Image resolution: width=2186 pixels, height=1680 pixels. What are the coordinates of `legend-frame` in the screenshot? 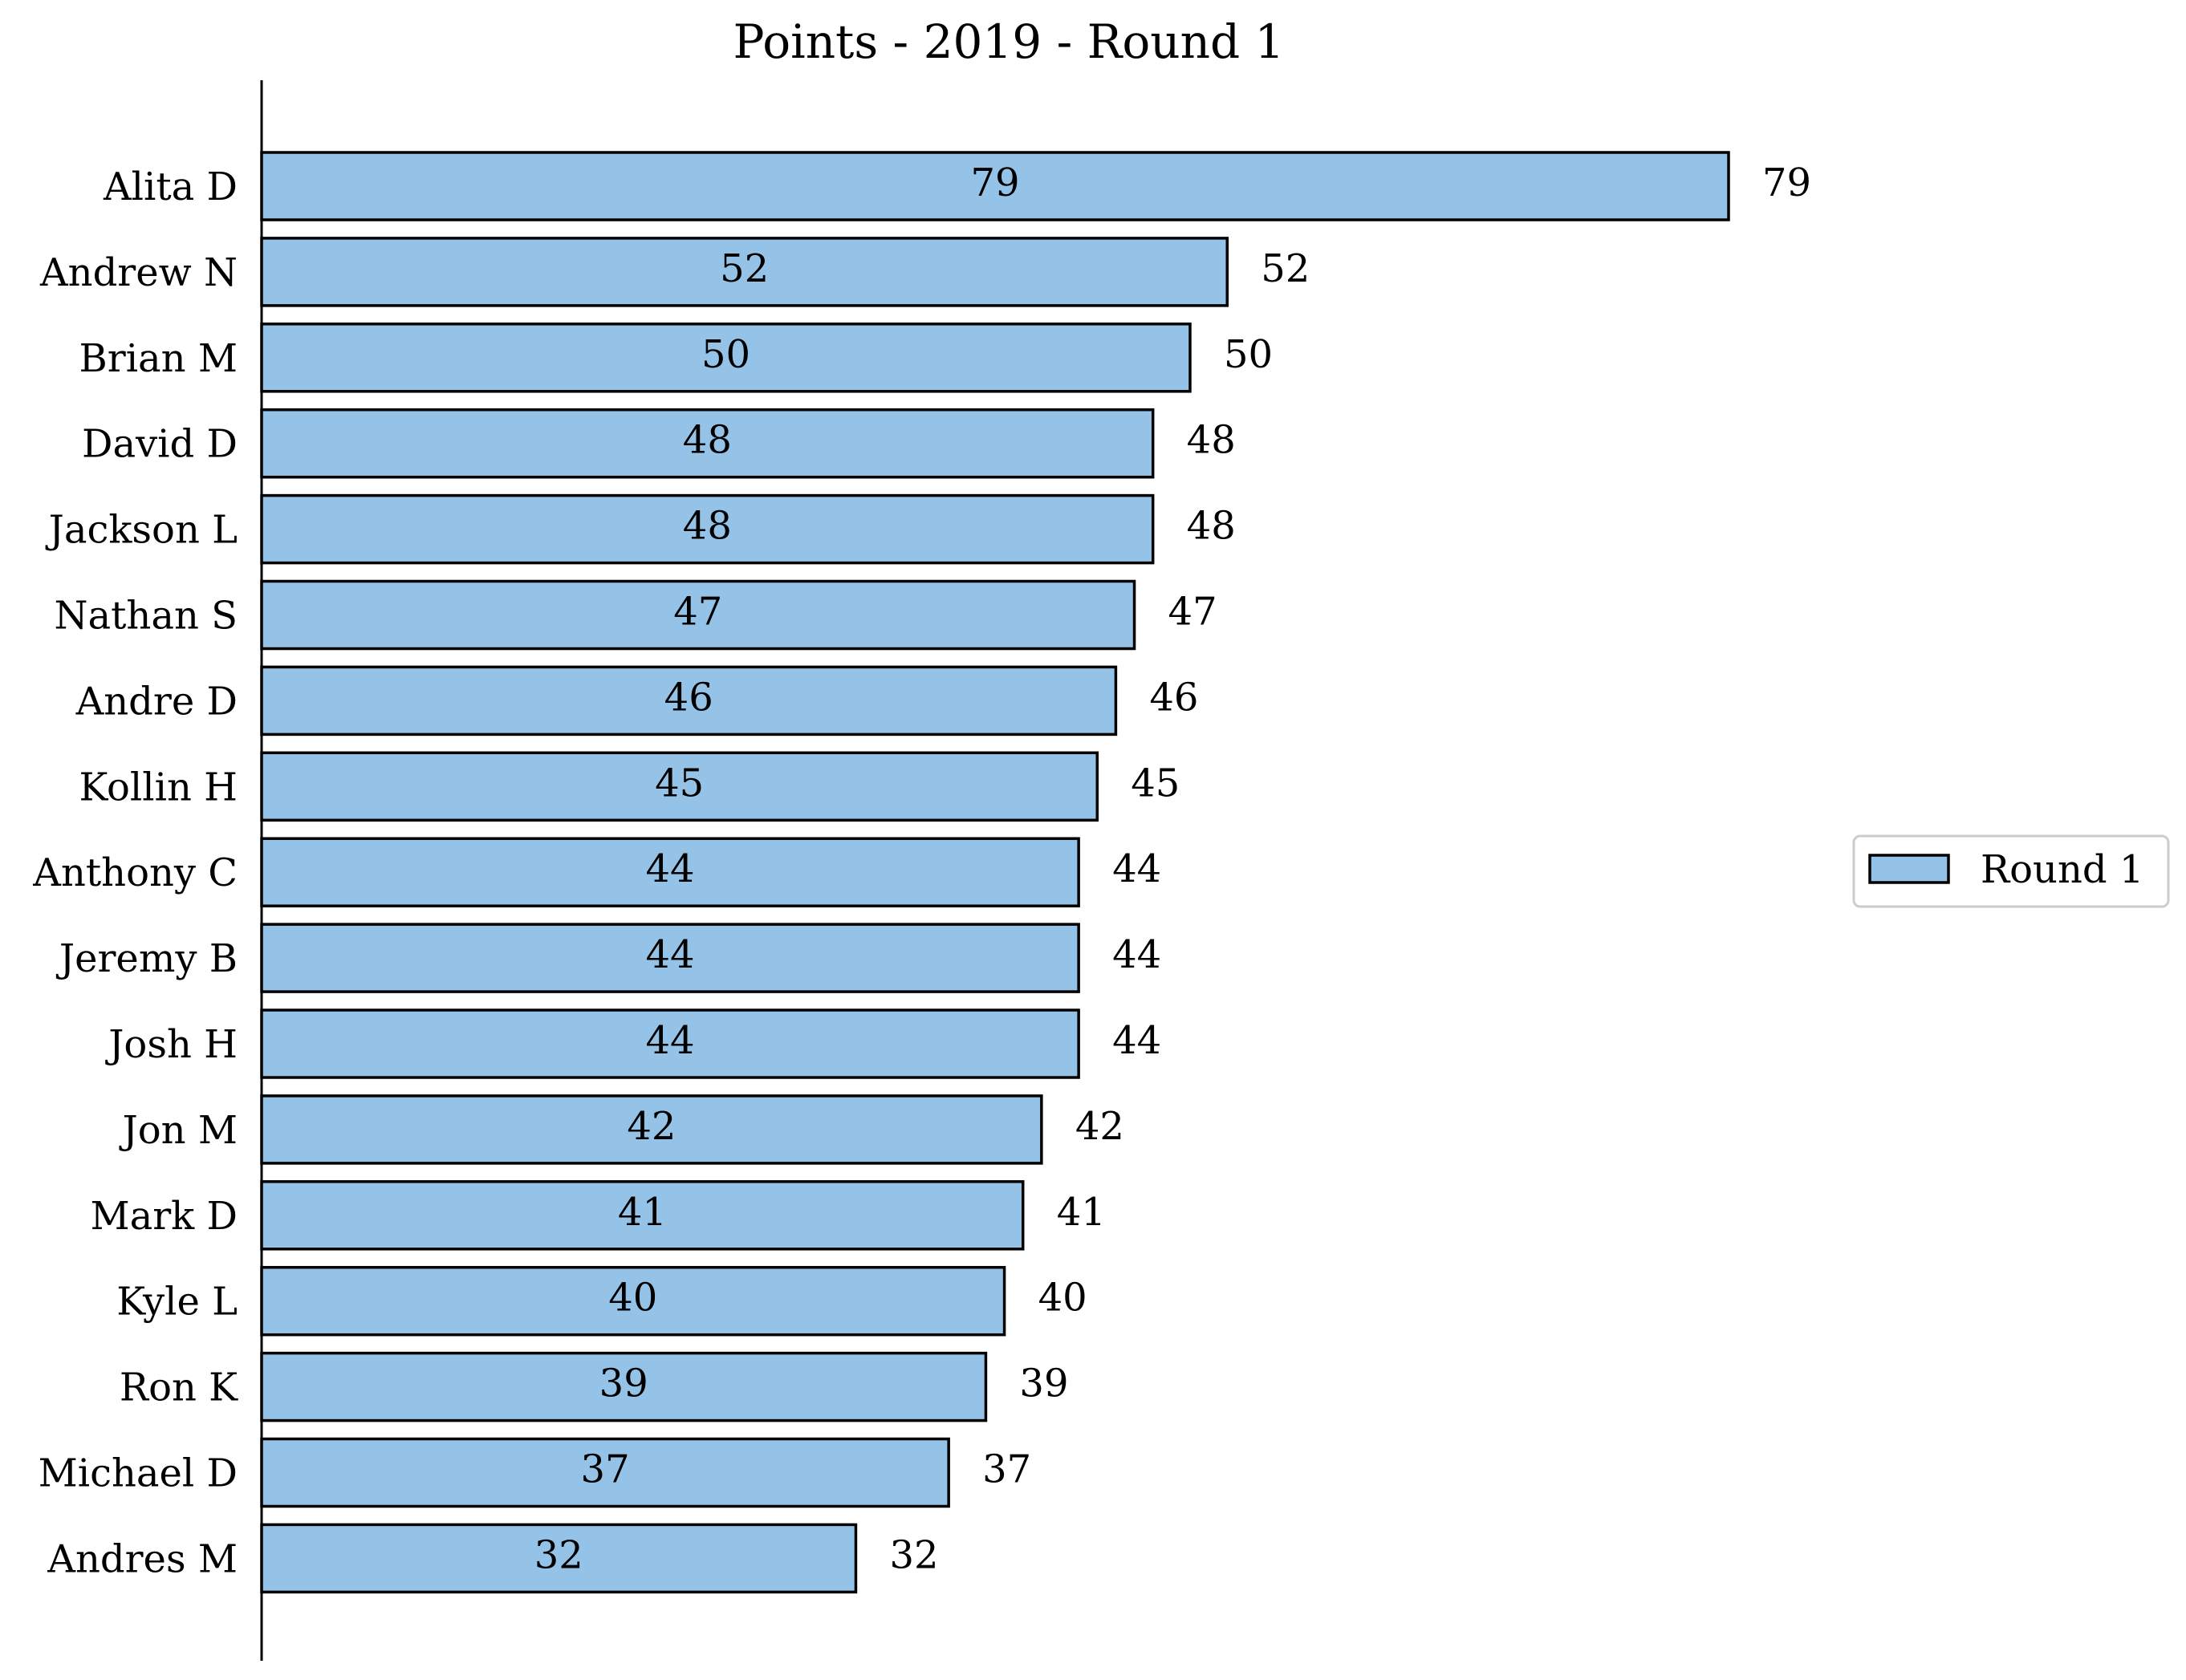 It's located at (2011, 871).